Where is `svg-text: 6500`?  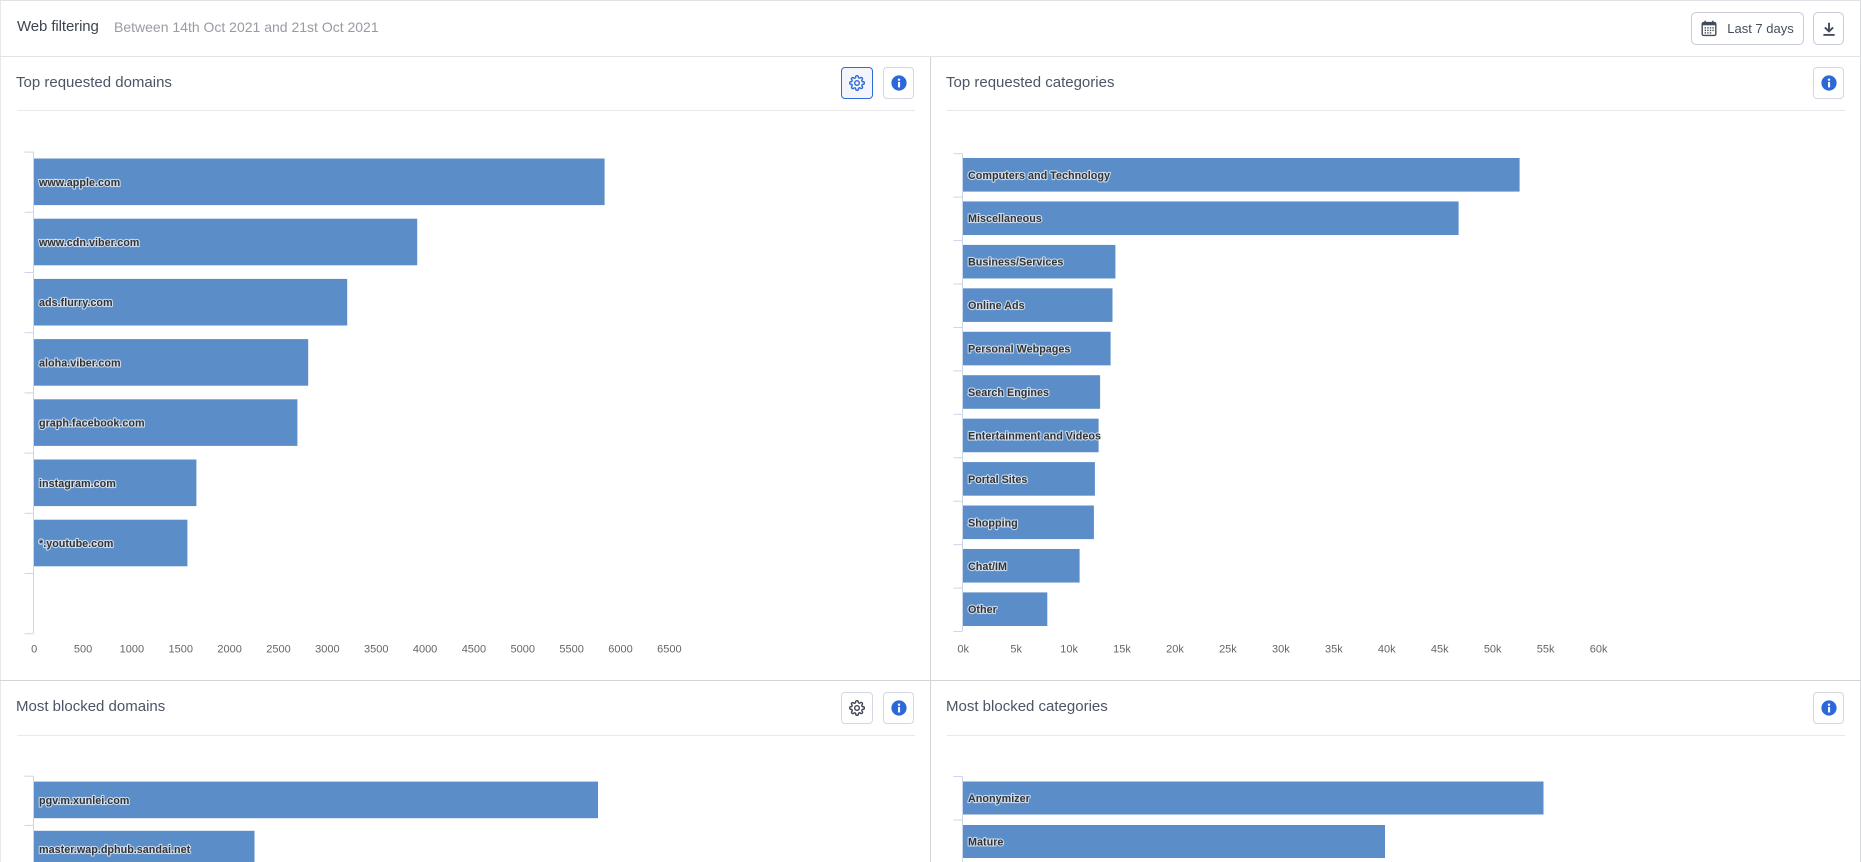 svg-text: 6500 is located at coordinates (669, 650).